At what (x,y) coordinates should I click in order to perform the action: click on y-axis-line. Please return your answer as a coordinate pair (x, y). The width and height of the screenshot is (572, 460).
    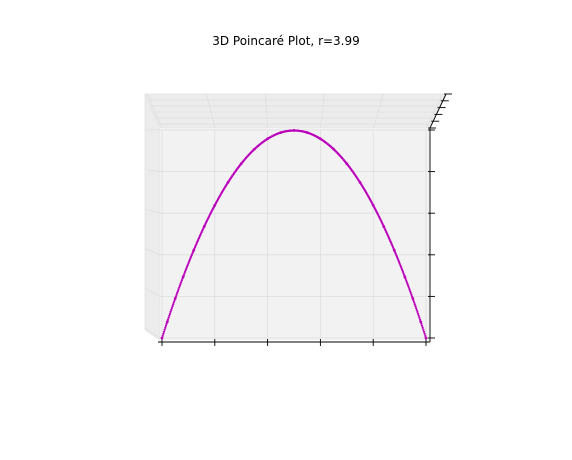
    Looking at the image, I should click on (438, 111).